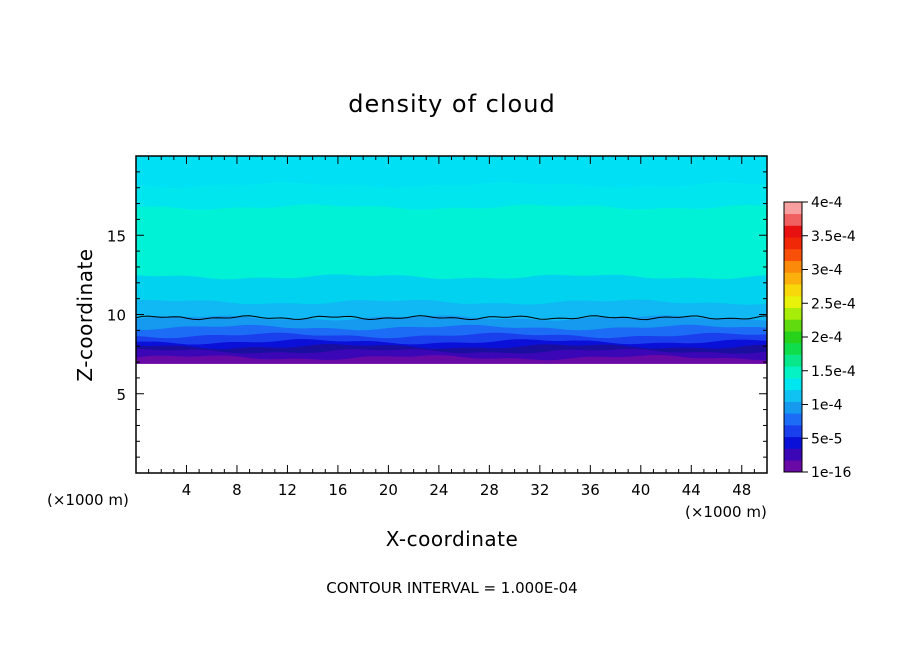  Describe the element at coordinates (827, 338) in the screenshot. I see `colorbar-label: 2e-4` at that location.